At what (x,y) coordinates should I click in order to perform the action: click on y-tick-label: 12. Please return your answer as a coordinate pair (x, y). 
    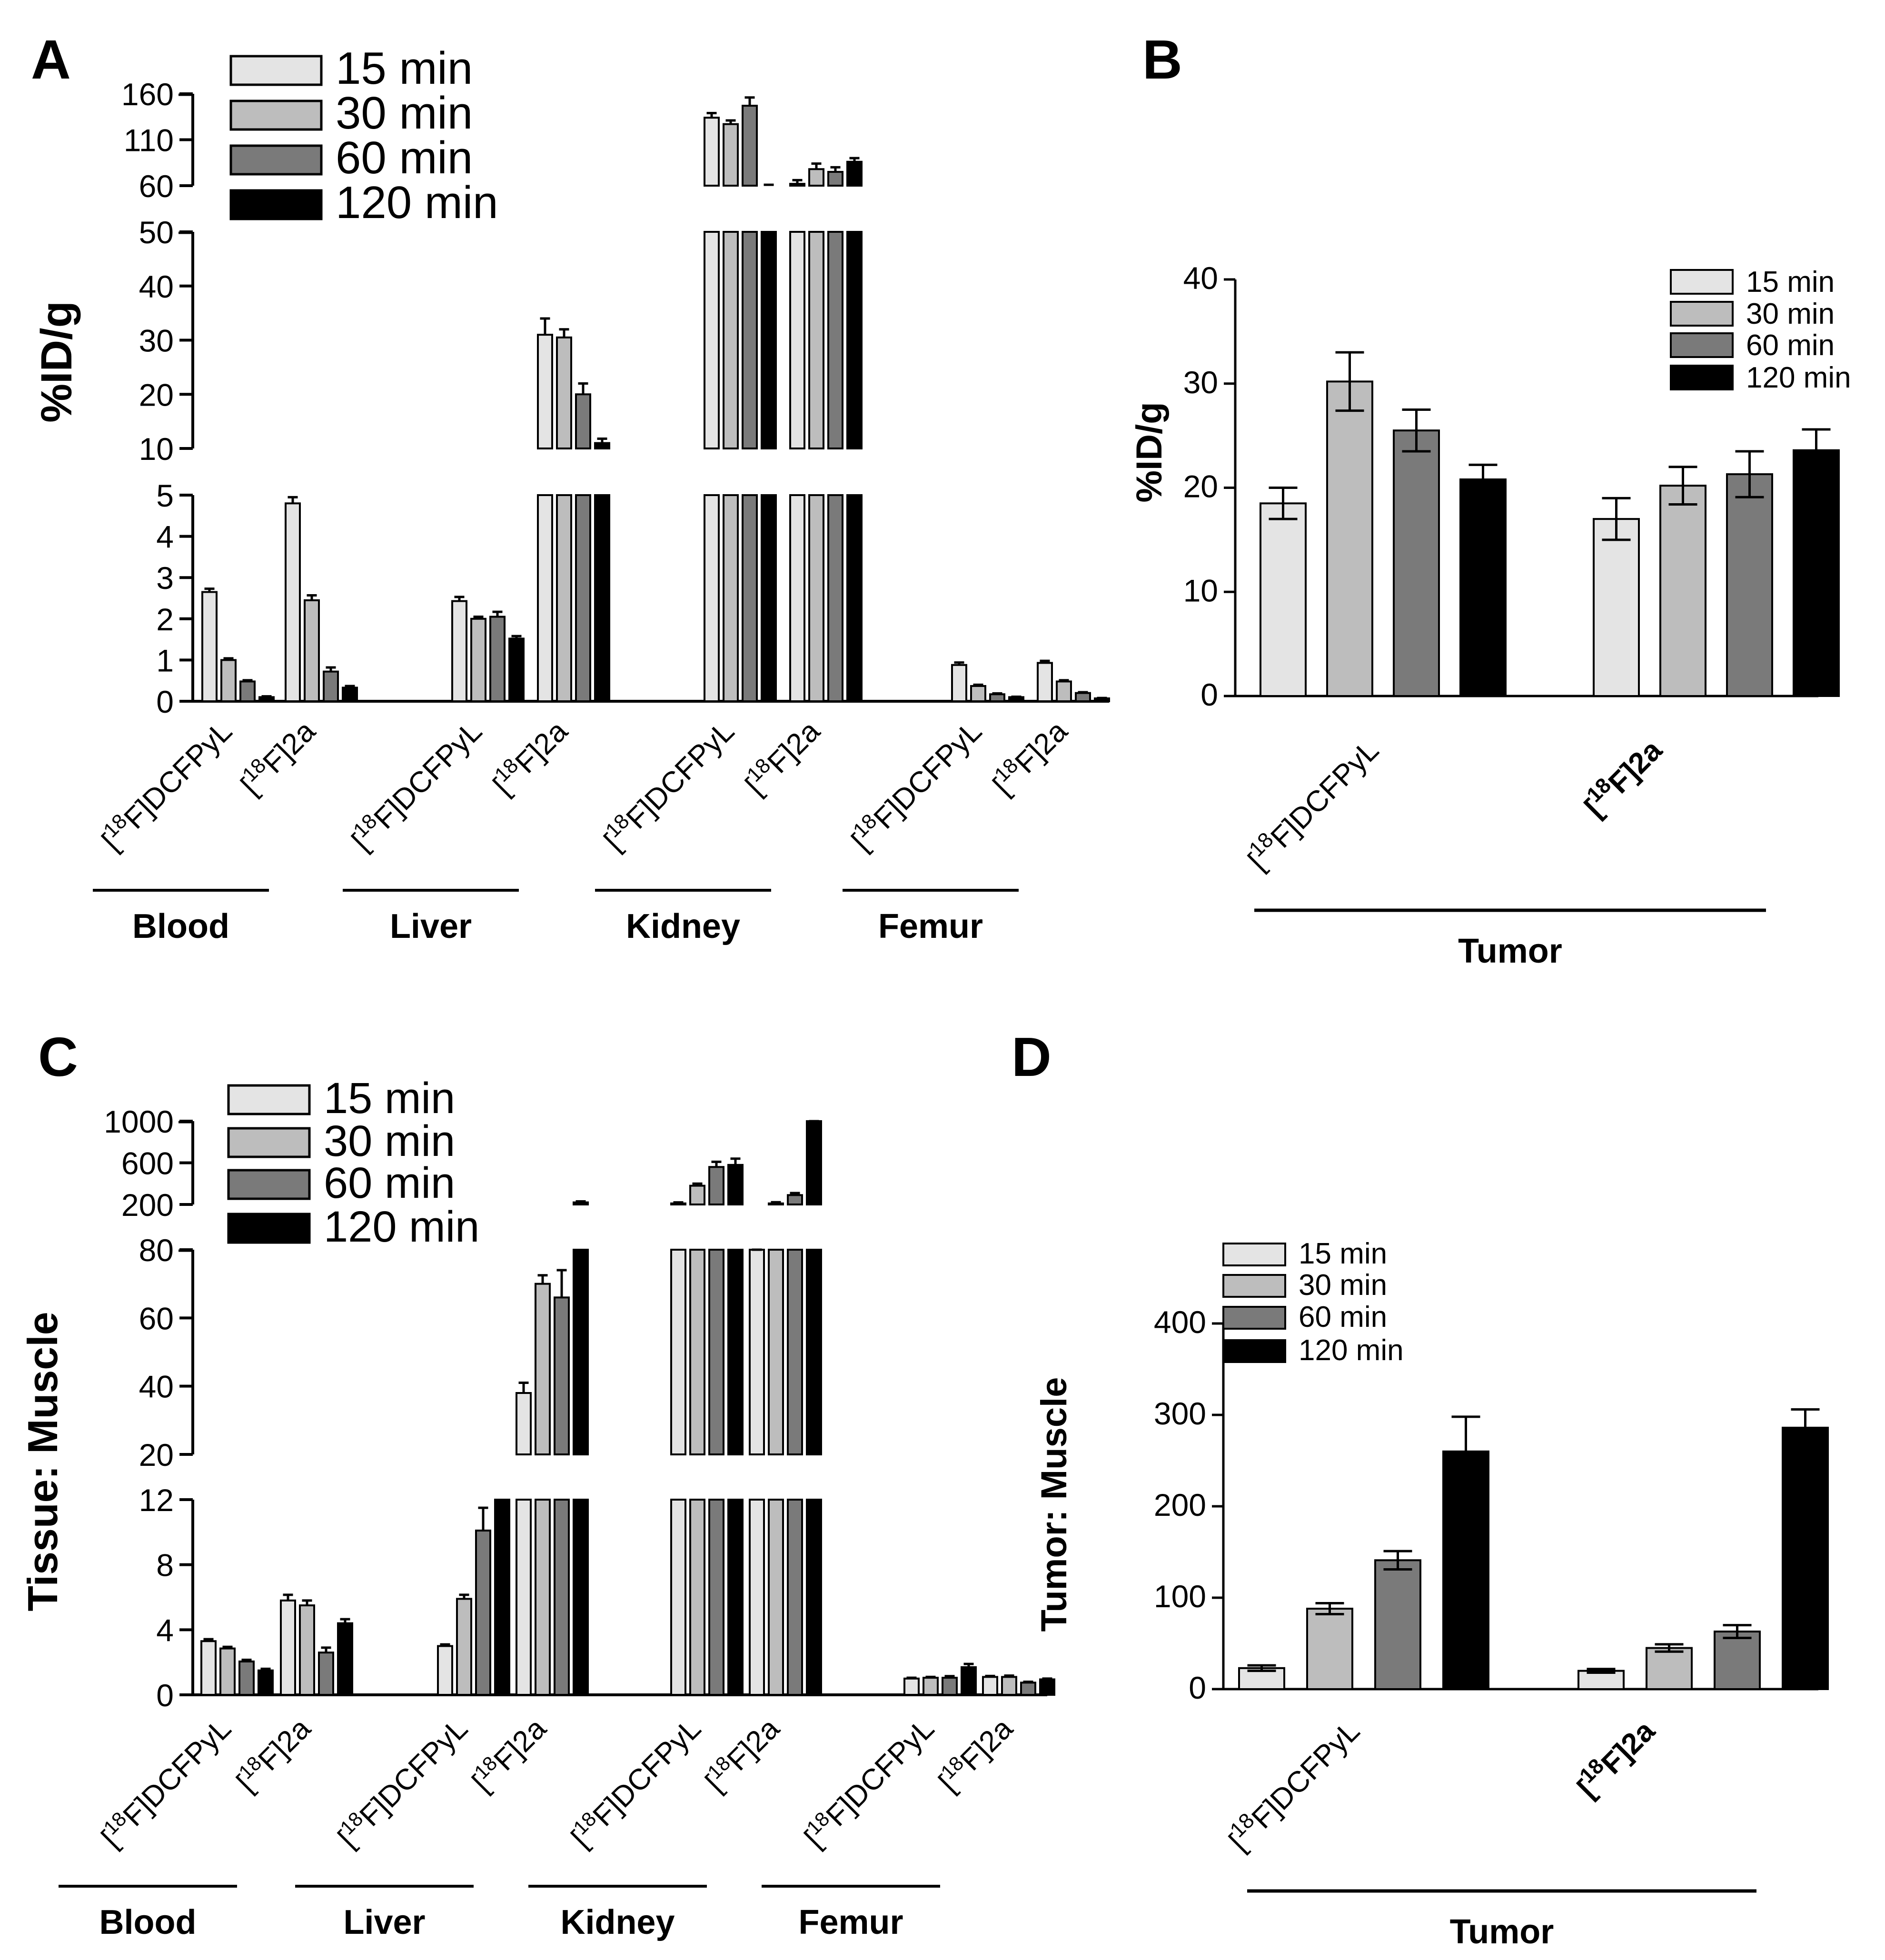
    Looking at the image, I should click on (156, 1500).